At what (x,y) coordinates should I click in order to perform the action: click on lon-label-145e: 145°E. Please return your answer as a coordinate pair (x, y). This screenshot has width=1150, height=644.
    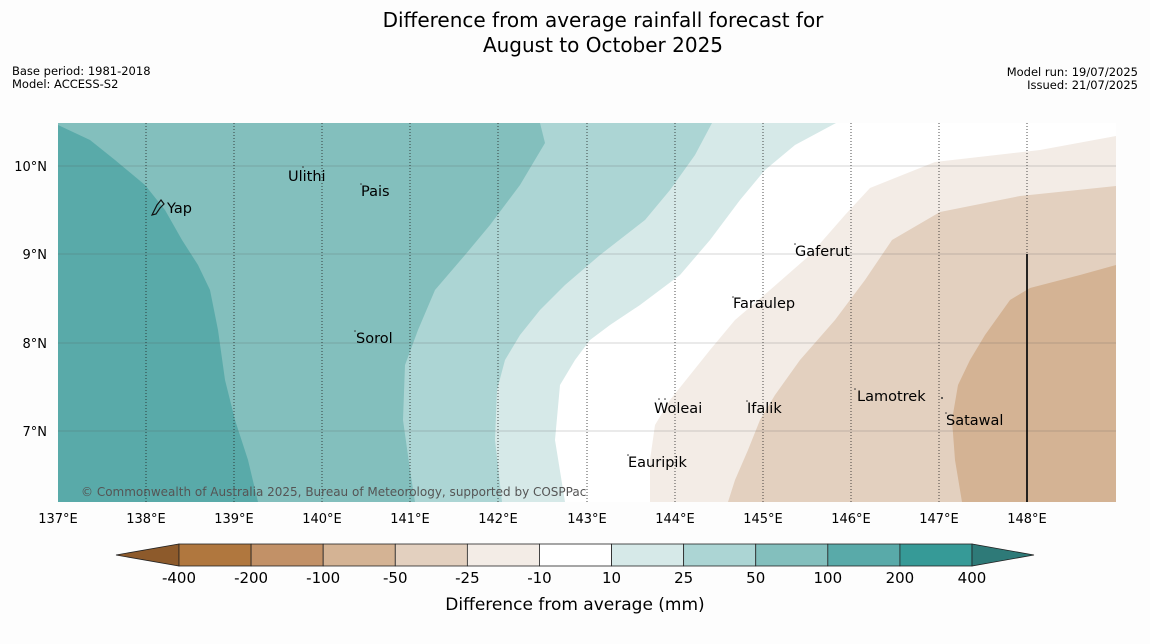
    Looking at the image, I should click on (763, 519).